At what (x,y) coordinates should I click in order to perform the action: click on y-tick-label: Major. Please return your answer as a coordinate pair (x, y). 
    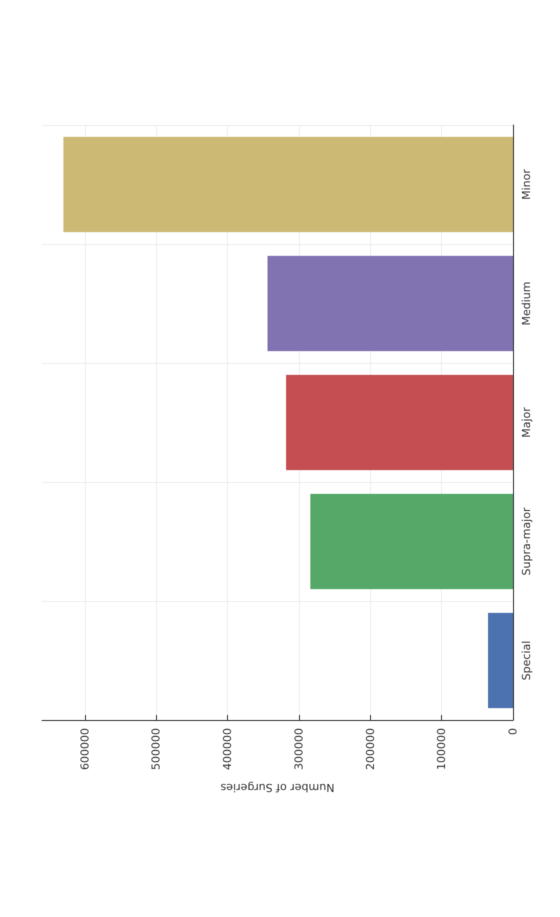
    Looking at the image, I should click on (526, 422).